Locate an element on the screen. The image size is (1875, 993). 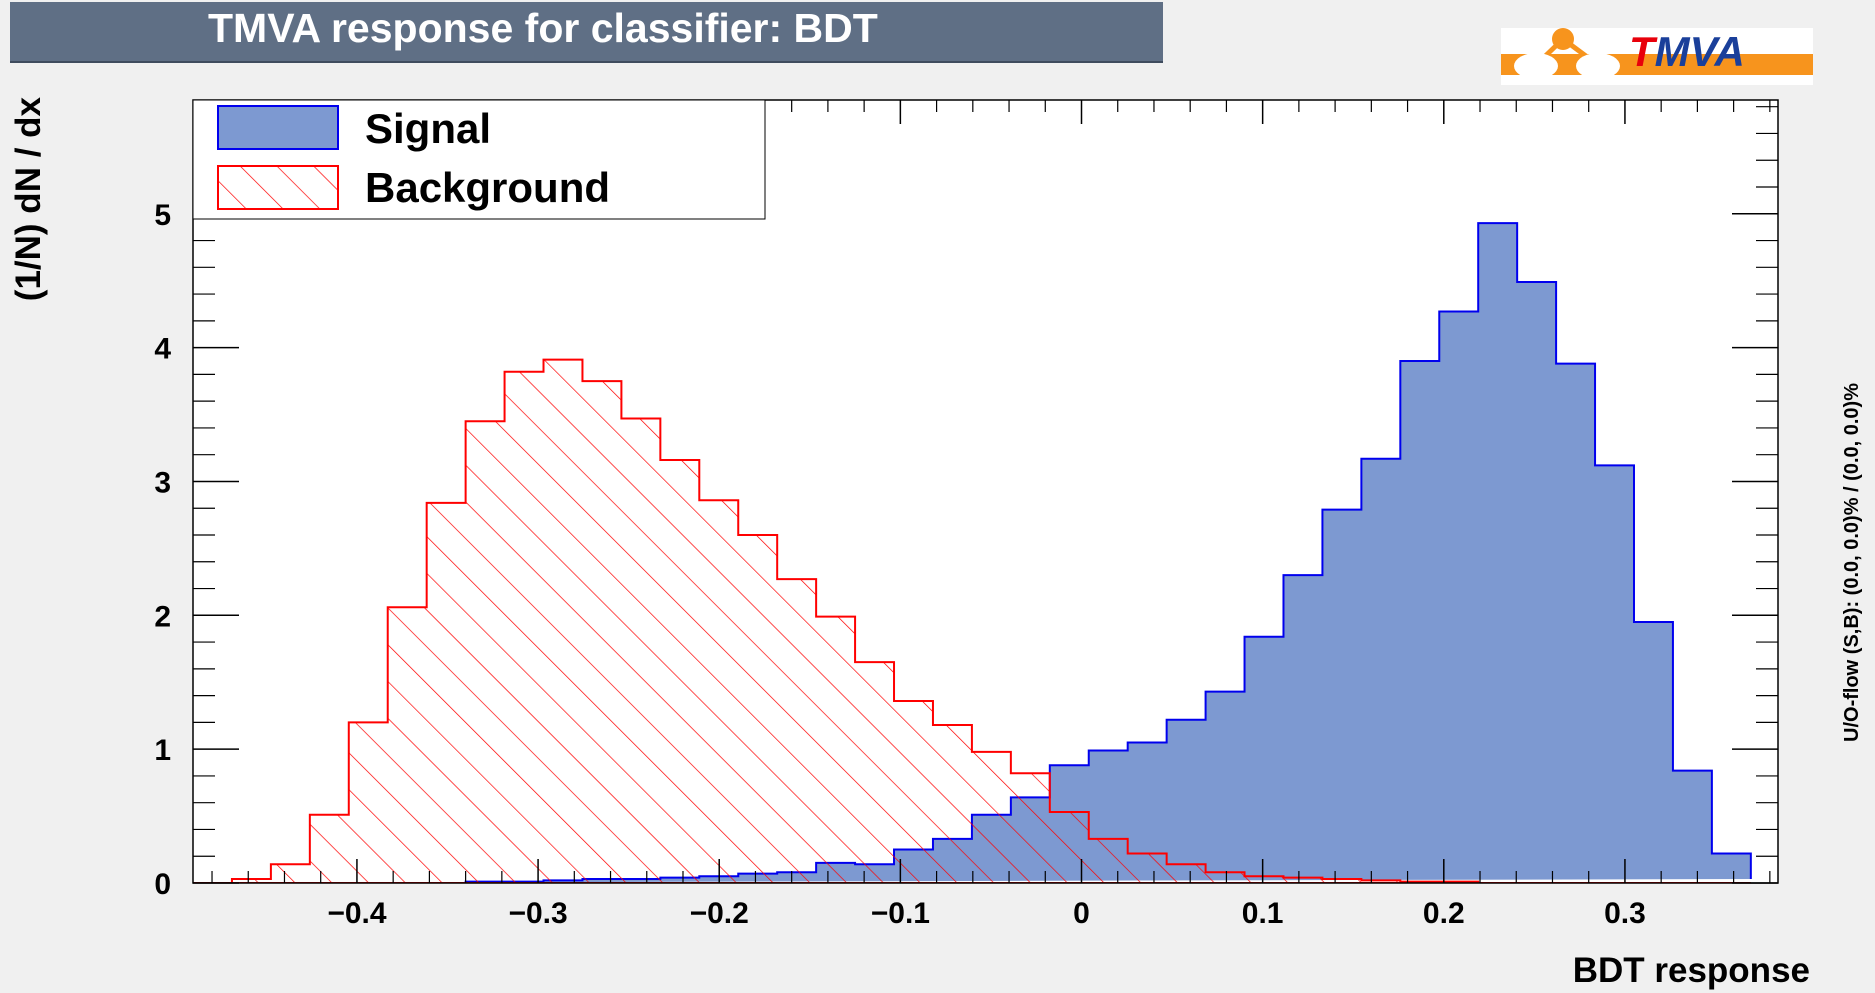
logo-text: TMVA is located at coordinates (1687, 51).